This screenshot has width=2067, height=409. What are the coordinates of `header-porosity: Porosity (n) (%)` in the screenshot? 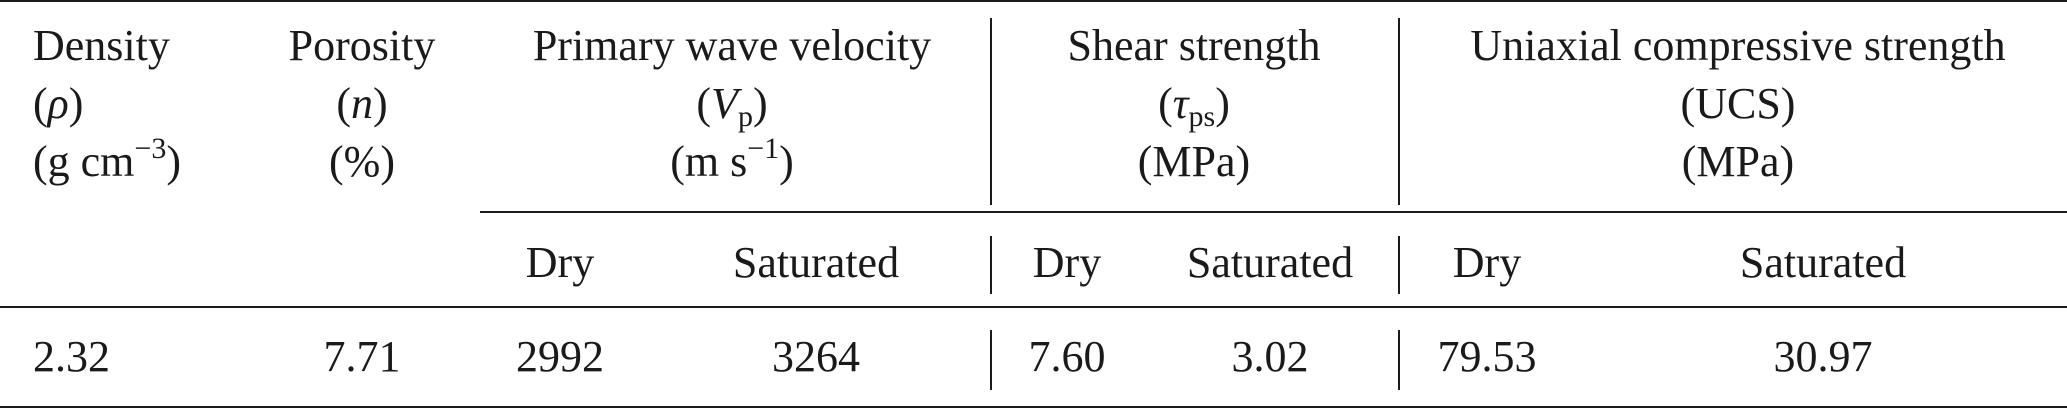 It's located at (362, 104).